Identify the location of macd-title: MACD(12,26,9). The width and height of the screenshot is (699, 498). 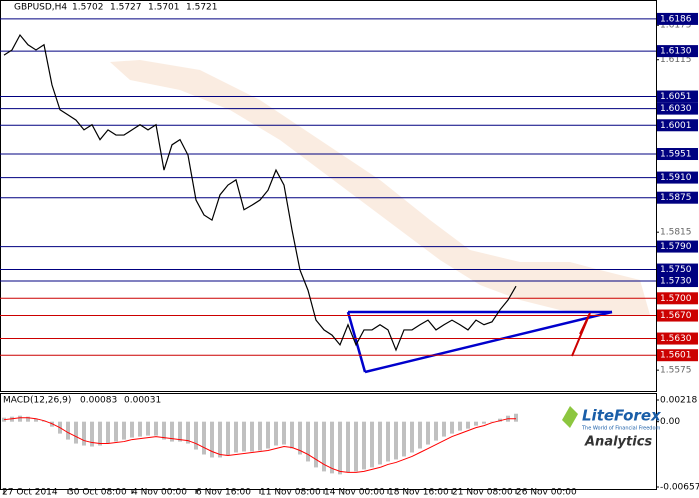
(37, 401).